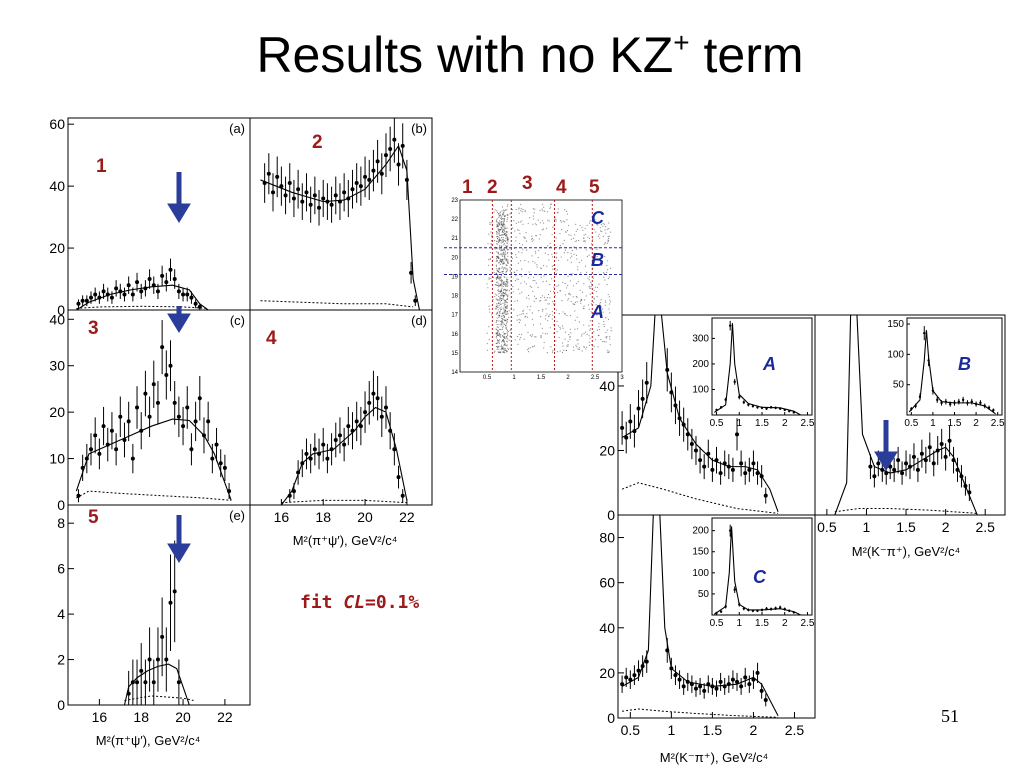 This screenshot has width=1024, height=768. What do you see at coordinates (534, 289) in the screenshot?
I see `chart-dalitz: 14 15 16 17 18 19 20 21 22 23 0.5 1 1.5 2 2.5 3` at bounding box center [534, 289].